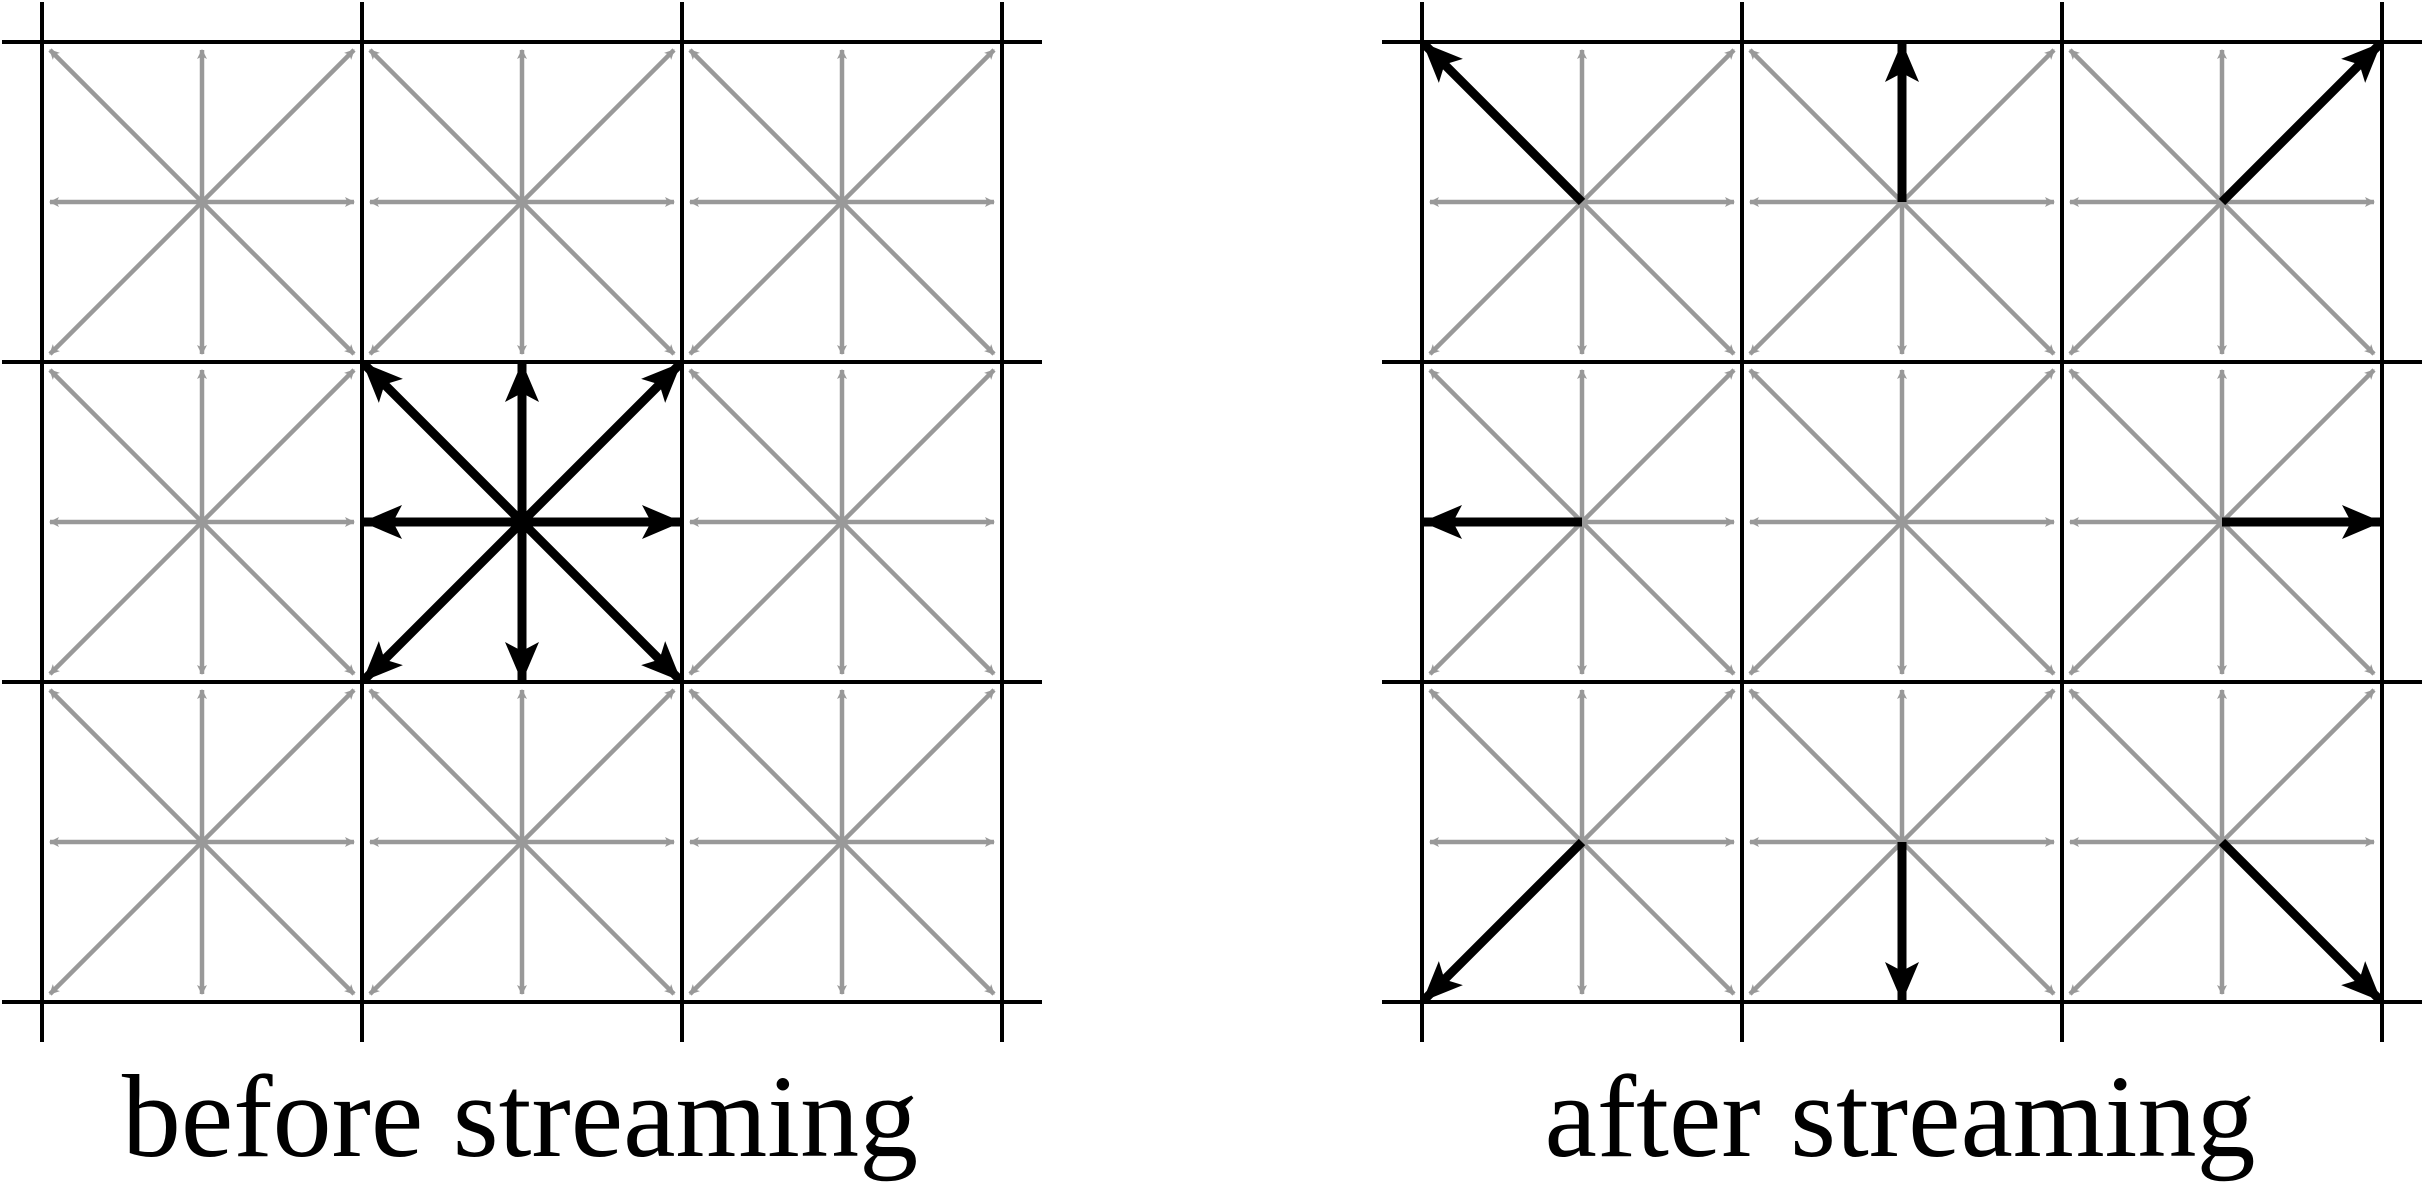  Describe the element at coordinates (1900, 1116) in the screenshot. I see `caption-after-streaming: after streaming` at that location.